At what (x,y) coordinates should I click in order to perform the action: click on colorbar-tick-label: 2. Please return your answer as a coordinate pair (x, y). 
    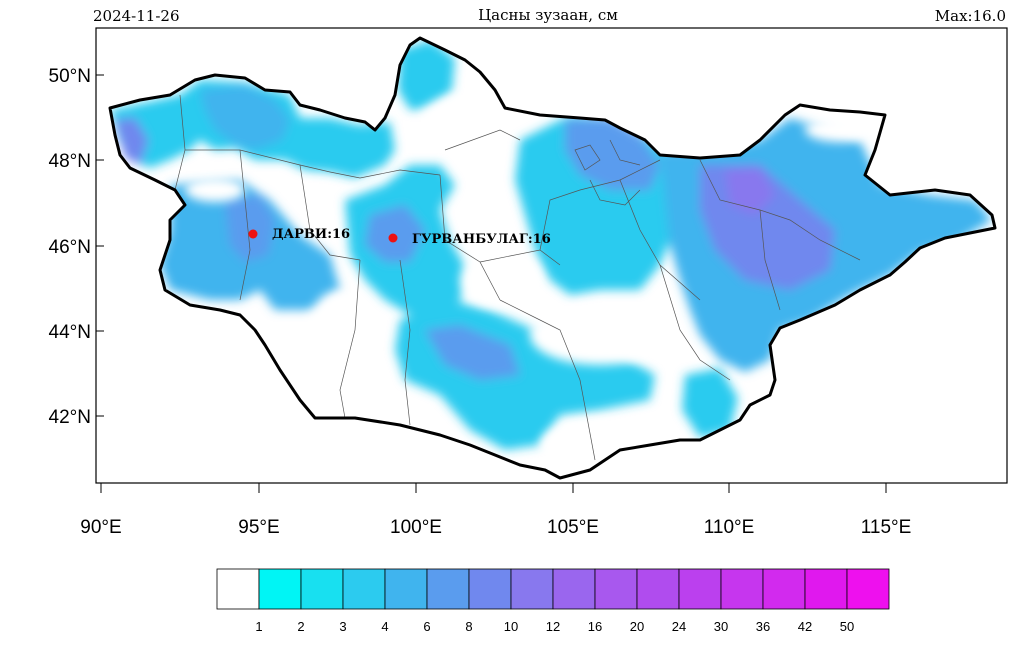
    Looking at the image, I should click on (300, 626).